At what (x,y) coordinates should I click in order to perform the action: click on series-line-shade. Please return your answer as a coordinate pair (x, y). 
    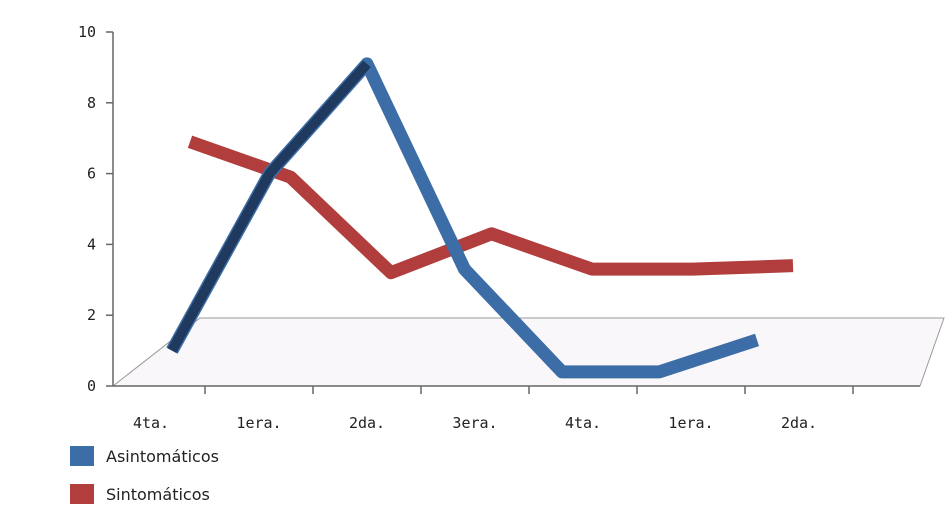
    Looking at the image, I should click on (269, 207).